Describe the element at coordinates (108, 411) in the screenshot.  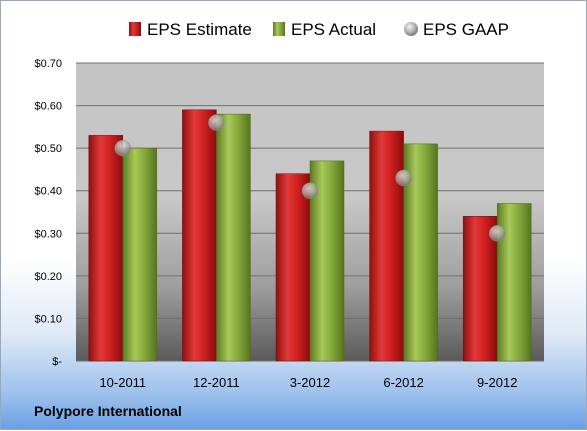
I see `company-name: Polypore International` at that location.